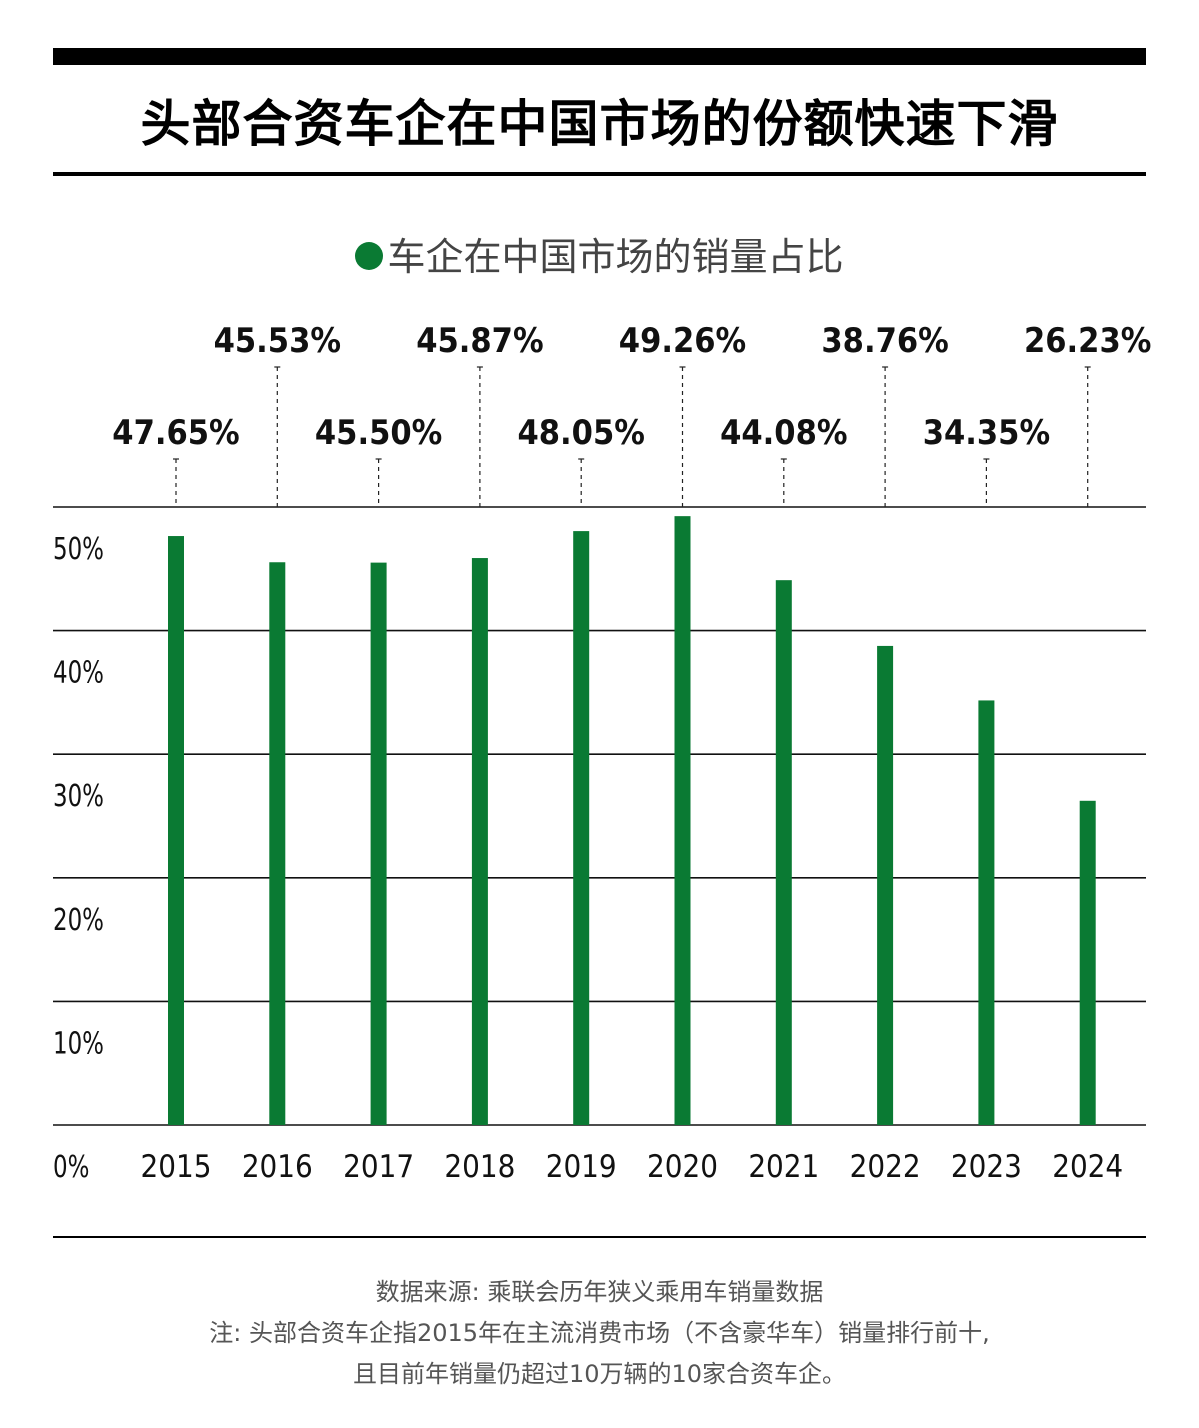 The image size is (1199, 1428). What do you see at coordinates (783, 1167) in the screenshot?
I see `x-tick-label: 2021` at bounding box center [783, 1167].